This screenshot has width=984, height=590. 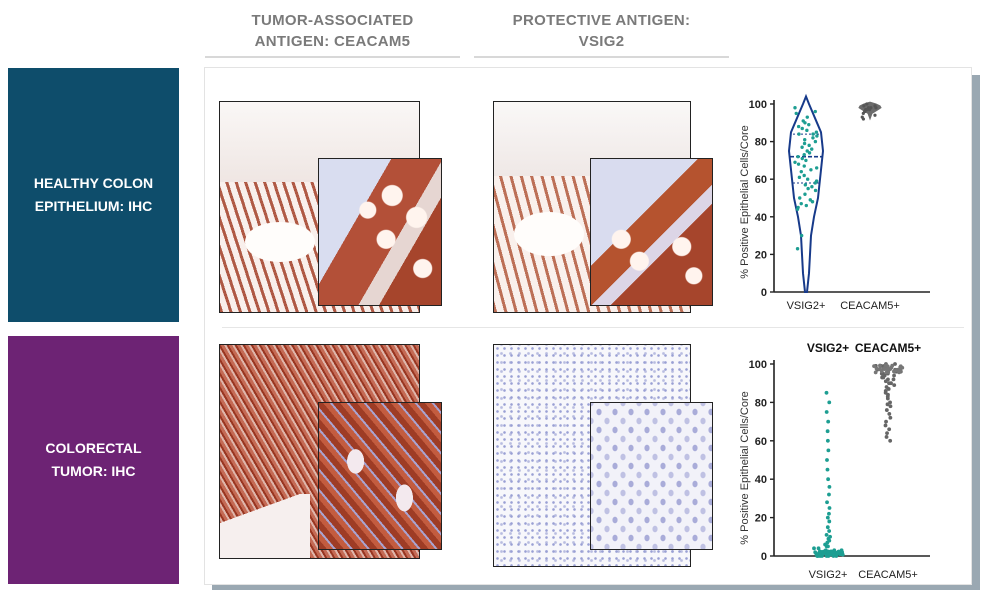 I want to click on header-line-2: VSIG2, so click(x=601, y=41).